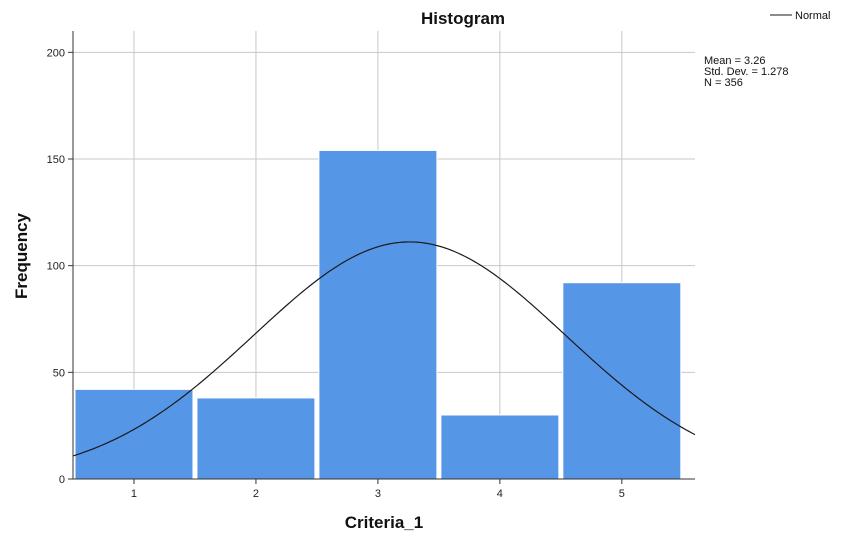  I want to click on legend: Normal, so click(800, 16).